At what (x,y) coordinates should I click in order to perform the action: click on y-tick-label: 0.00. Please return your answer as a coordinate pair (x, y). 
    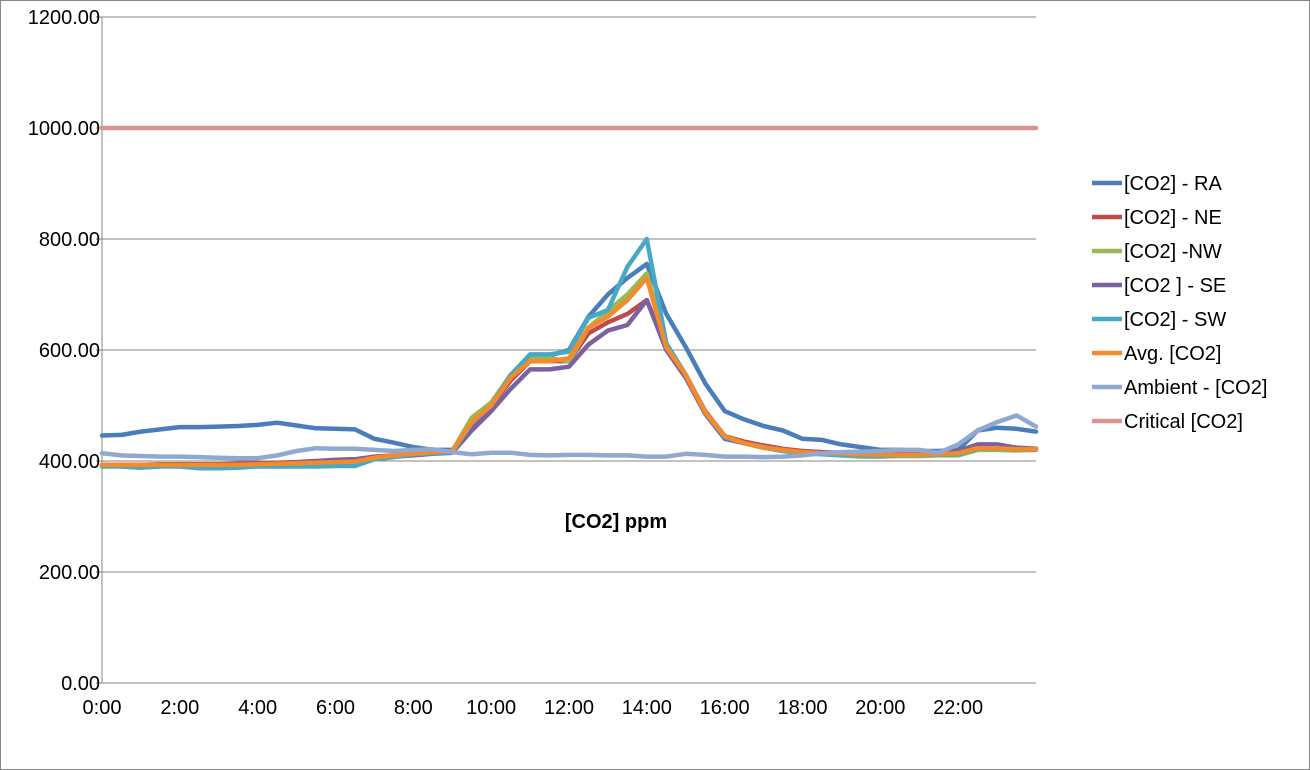
    Looking at the image, I should click on (80, 684).